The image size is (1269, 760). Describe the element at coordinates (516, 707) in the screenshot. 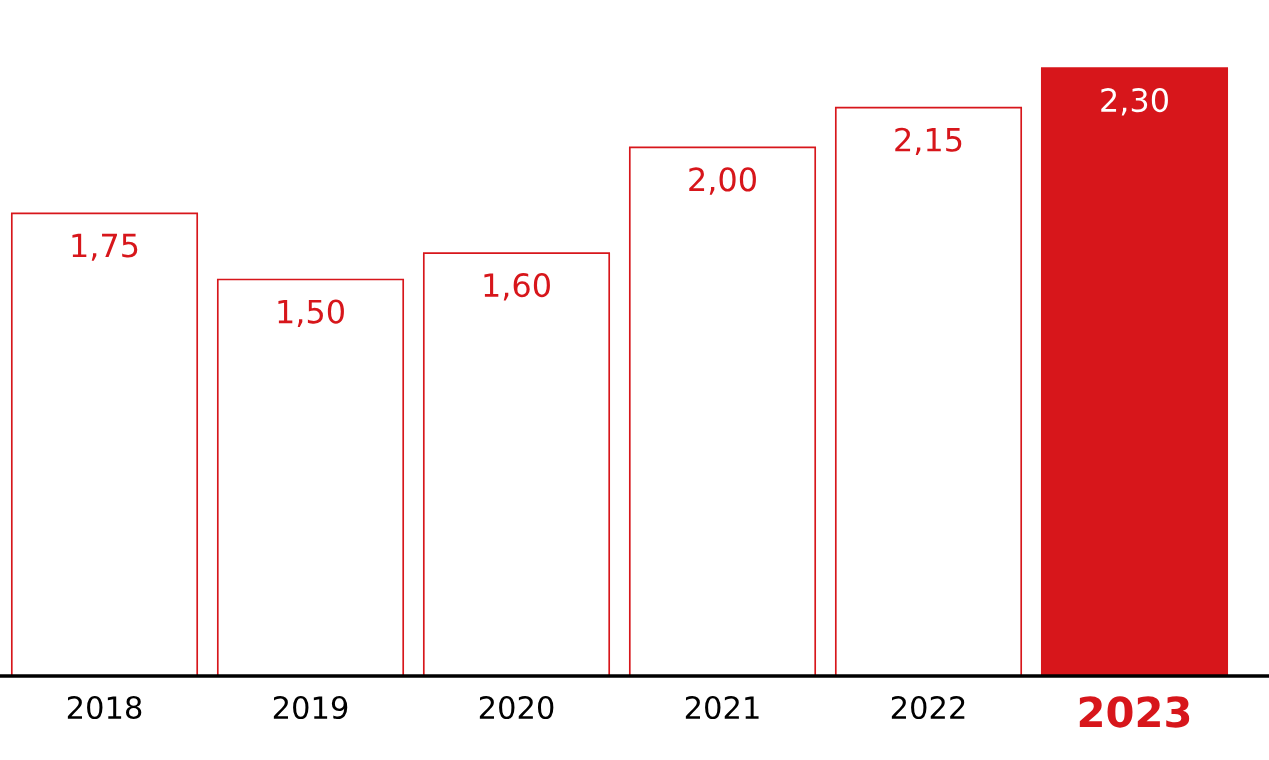

I see `x-tick-label: 2020` at that location.